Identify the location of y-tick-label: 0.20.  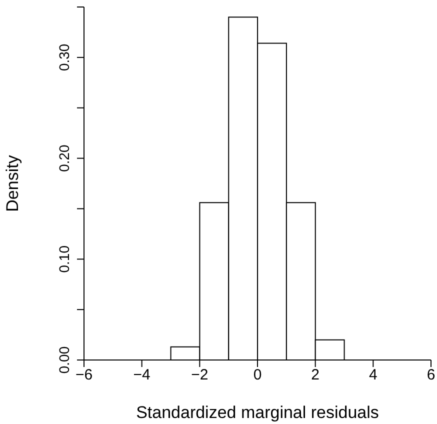
(64, 158).